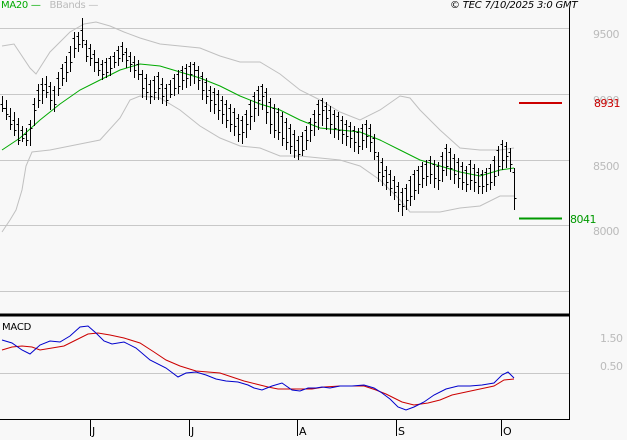  I want to click on macd-axis-label: 1.50, so click(611, 338).